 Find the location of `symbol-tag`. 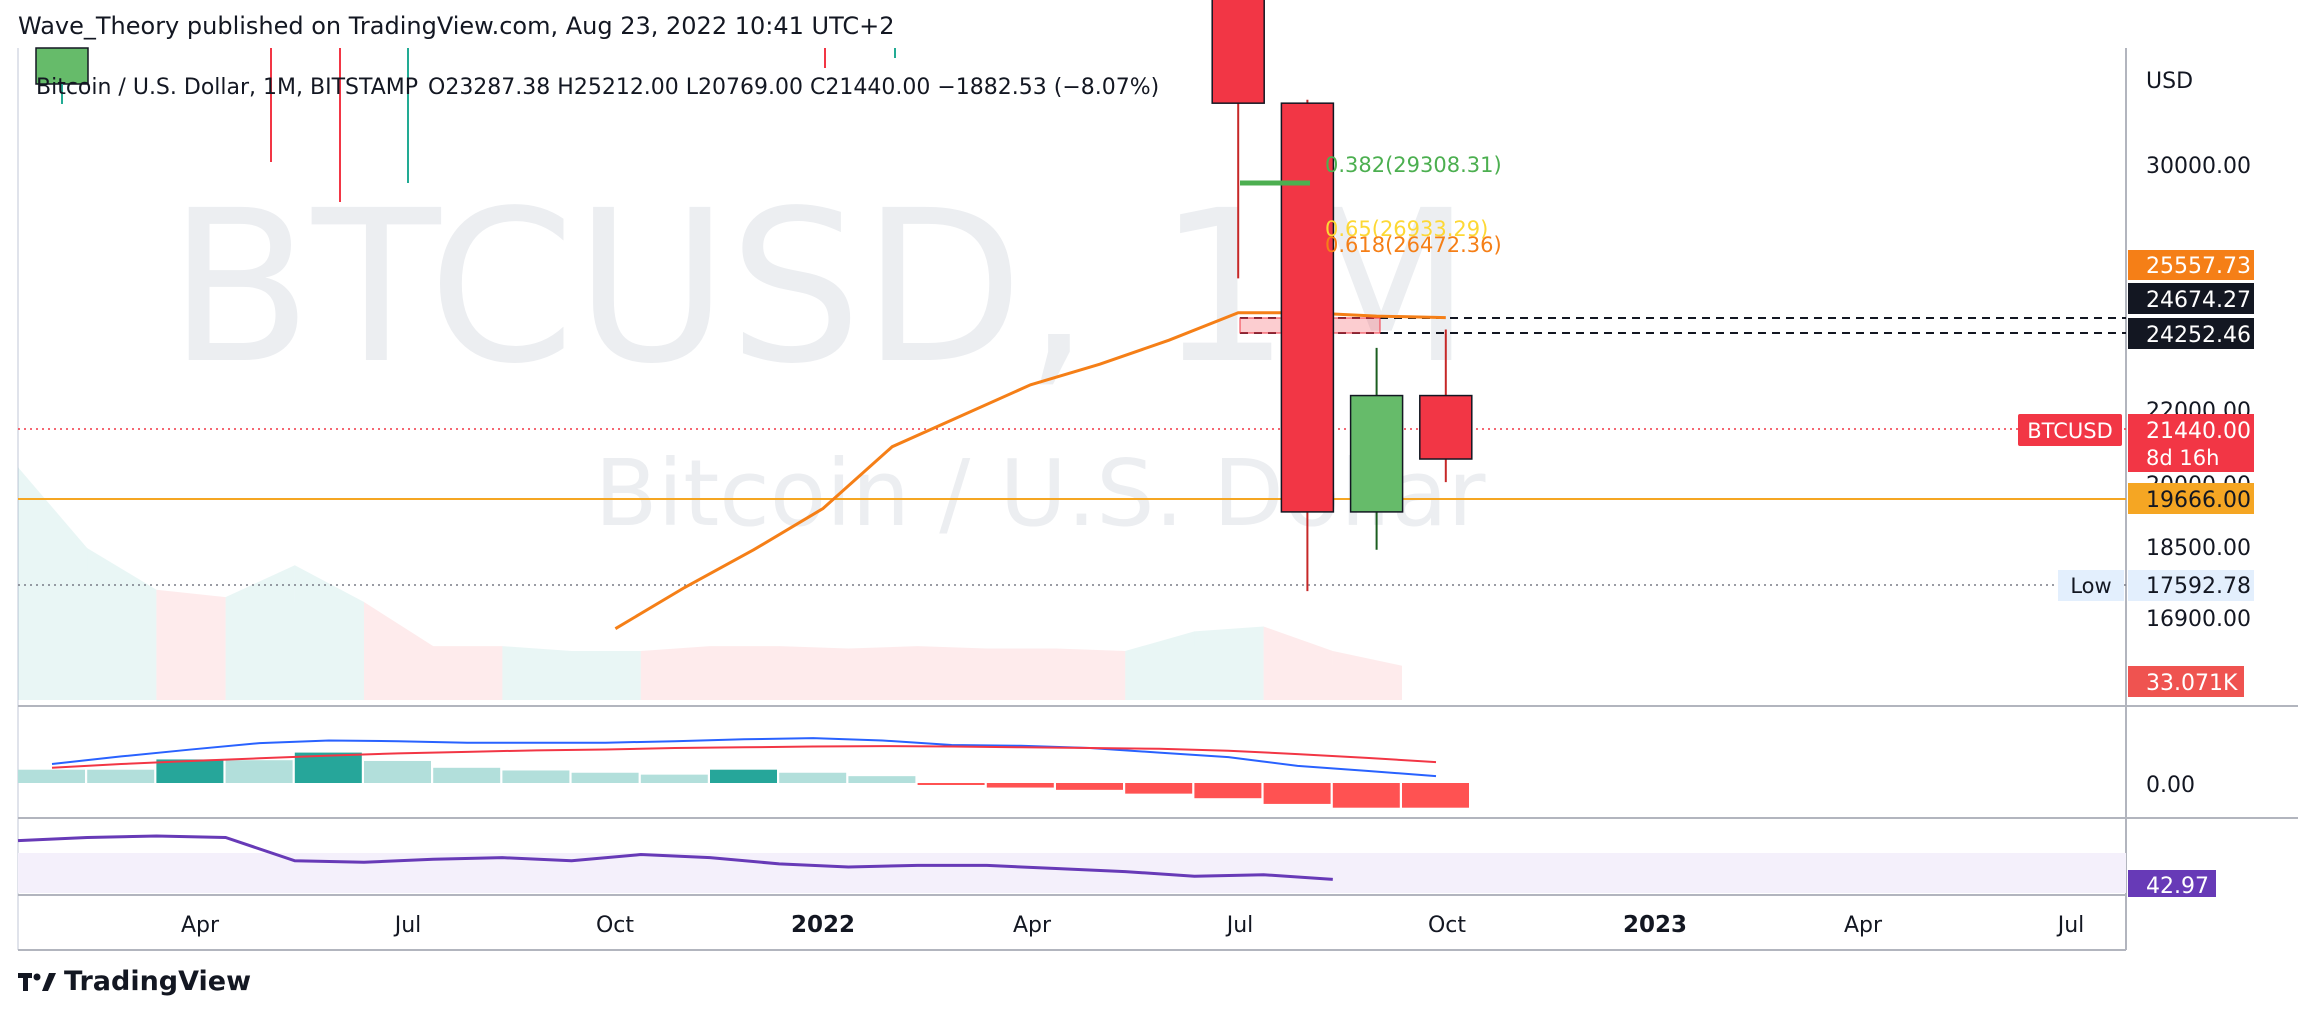

symbol-tag is located at coordinates (2070, 430).